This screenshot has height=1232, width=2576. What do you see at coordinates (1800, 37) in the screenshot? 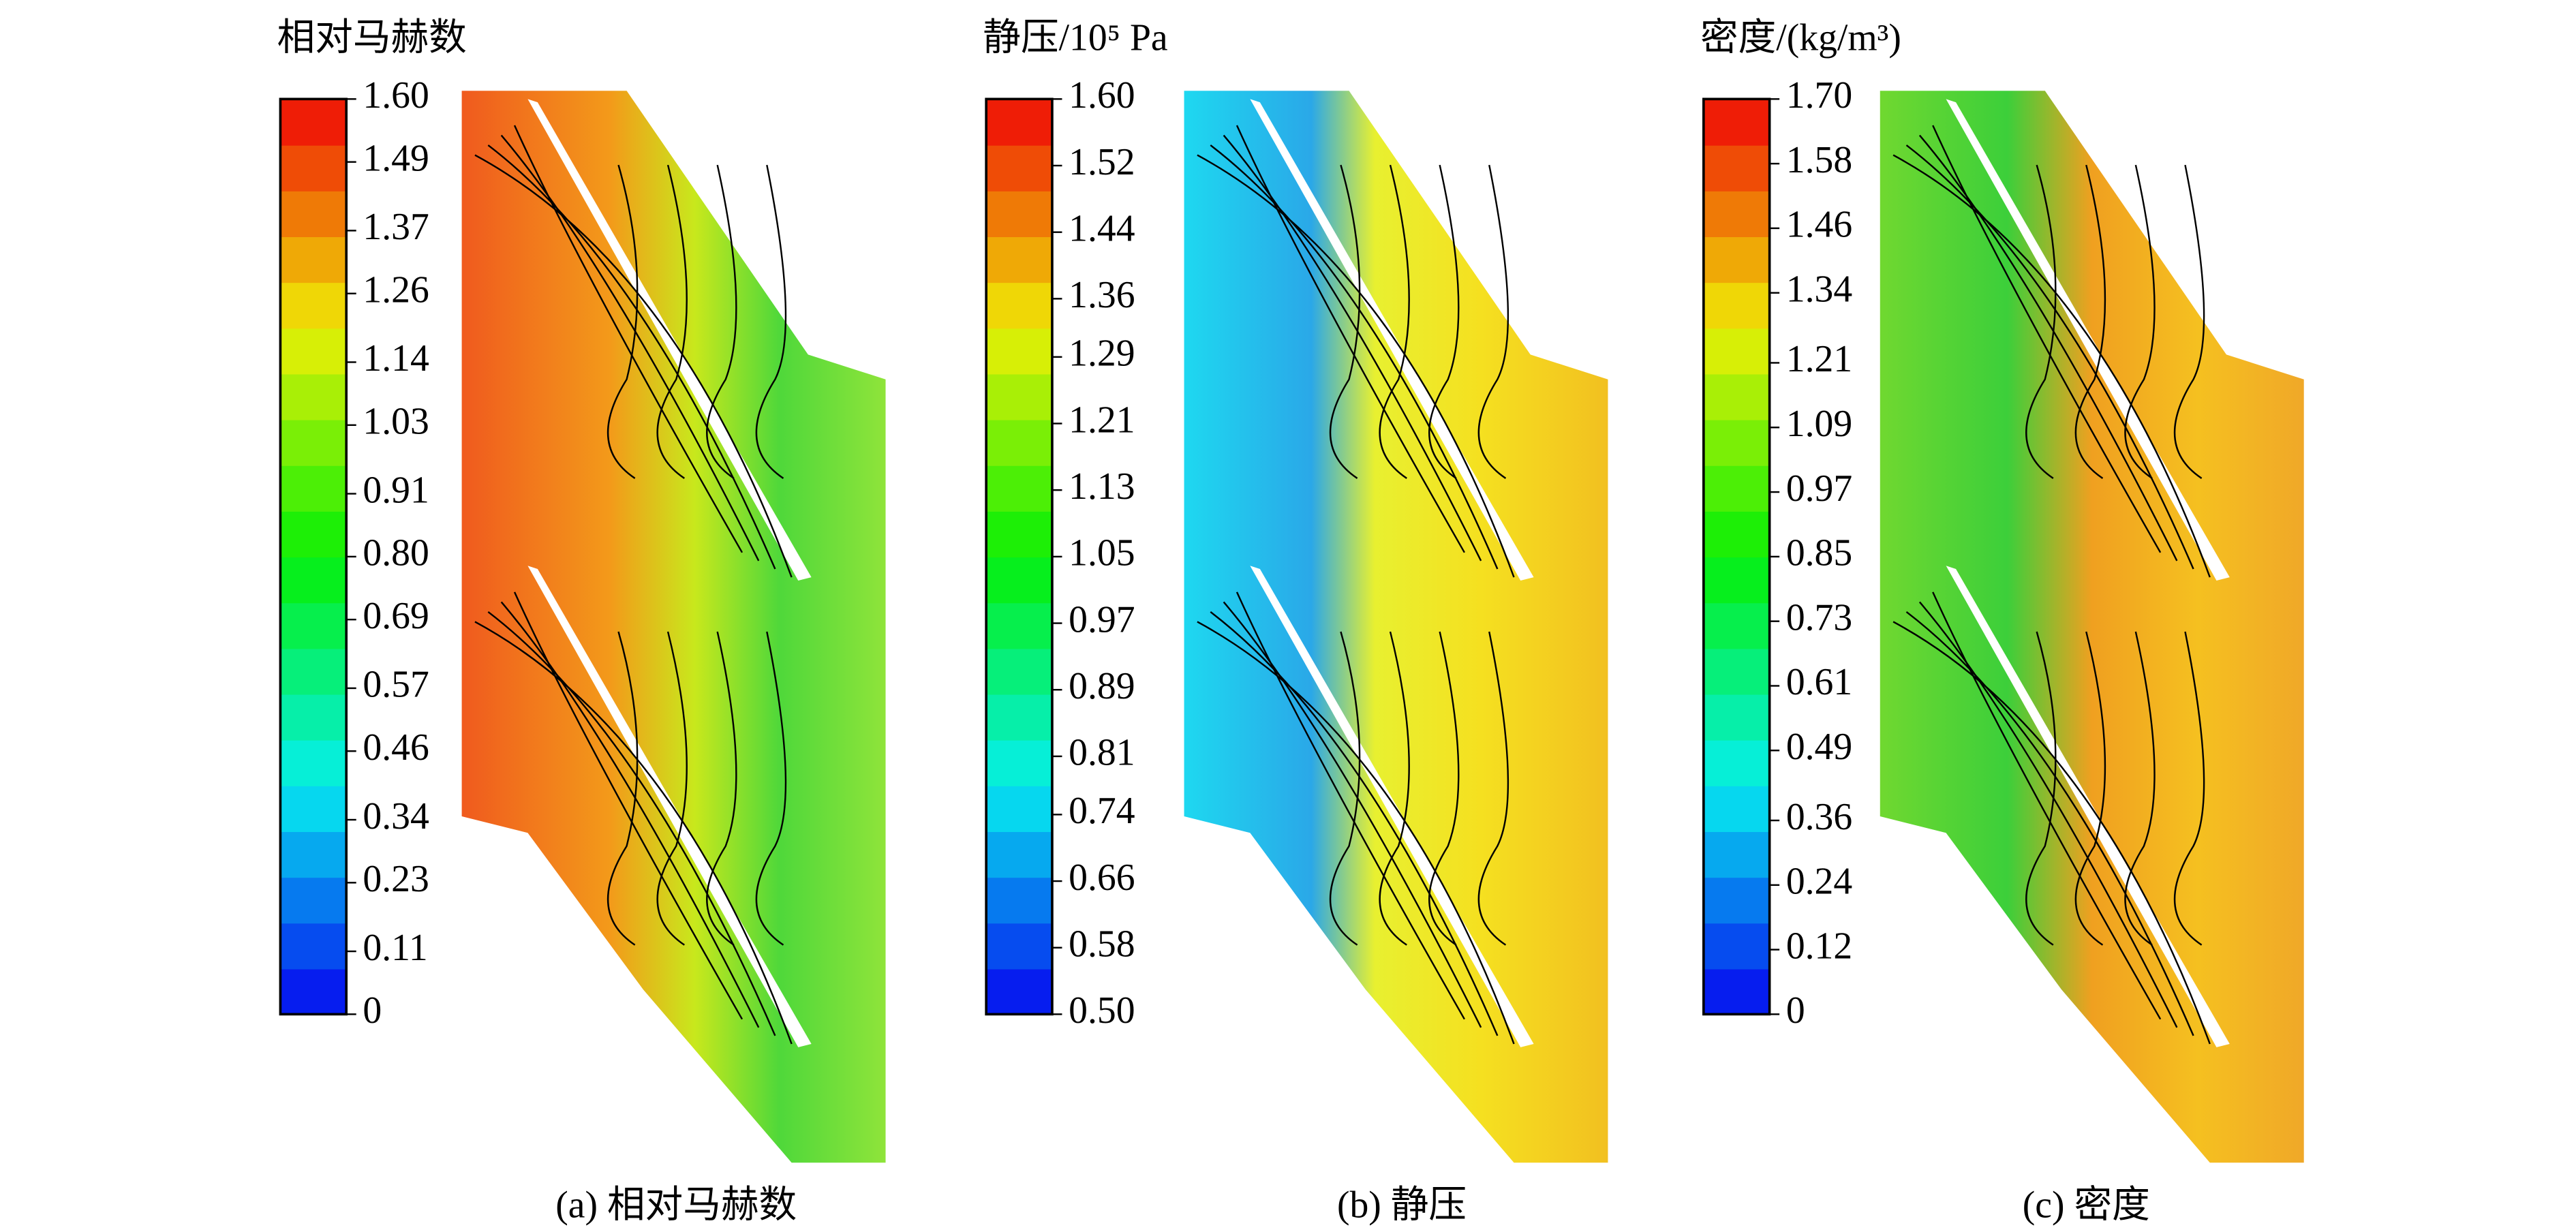
I see `colorbar-title: 密度/(kg/m³)` at bounding box center [1800, 37].